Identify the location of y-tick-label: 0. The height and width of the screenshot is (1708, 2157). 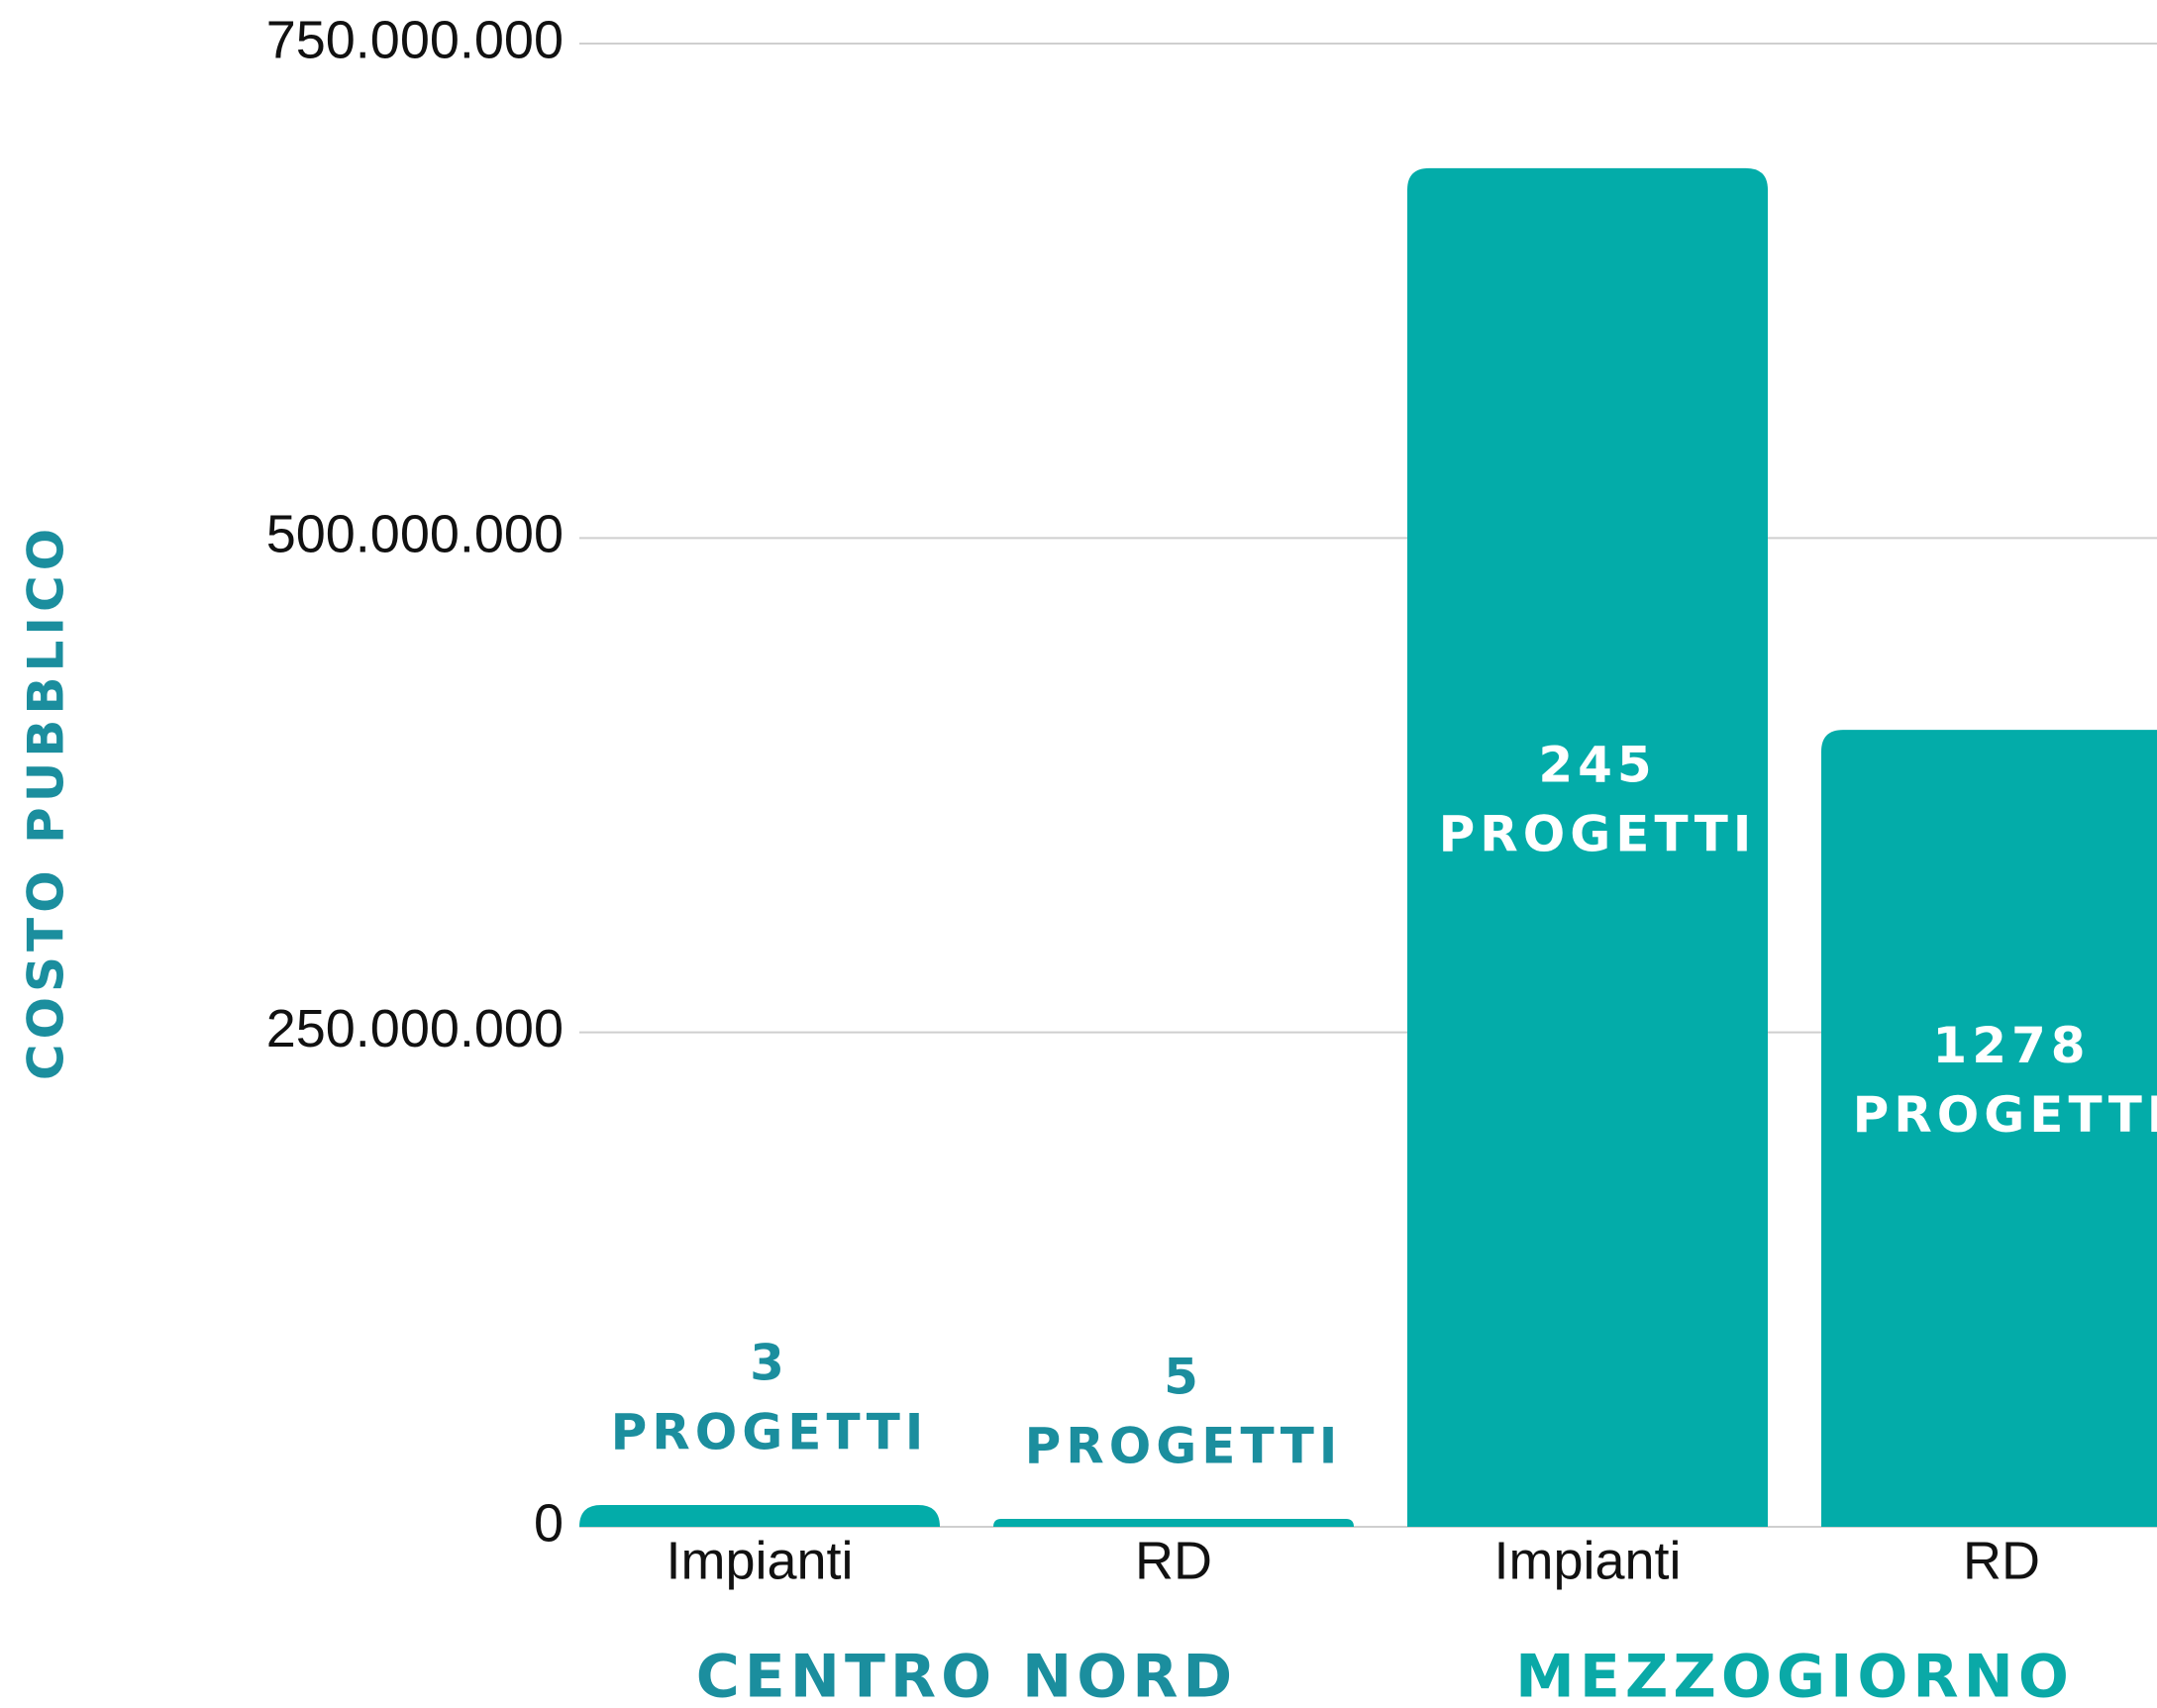
(549, 1523).